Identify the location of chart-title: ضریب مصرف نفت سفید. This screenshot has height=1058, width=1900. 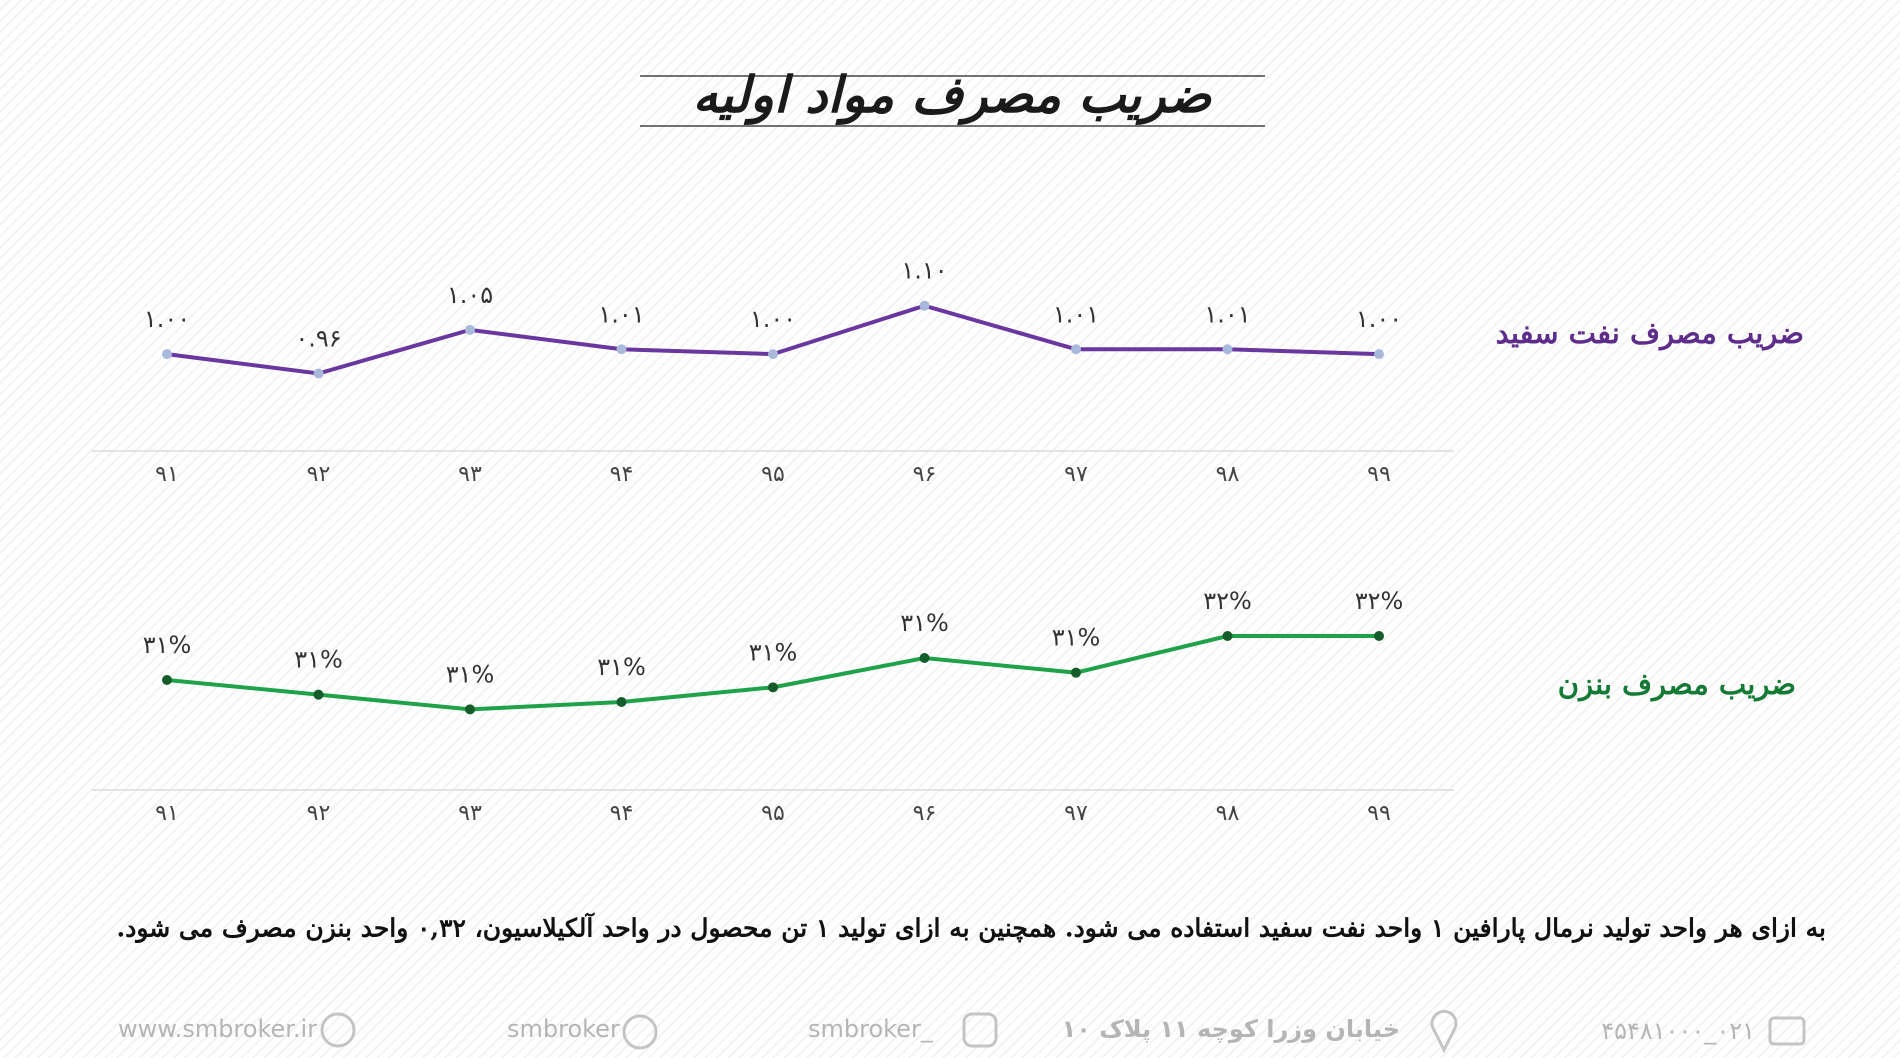
(1650, 333).